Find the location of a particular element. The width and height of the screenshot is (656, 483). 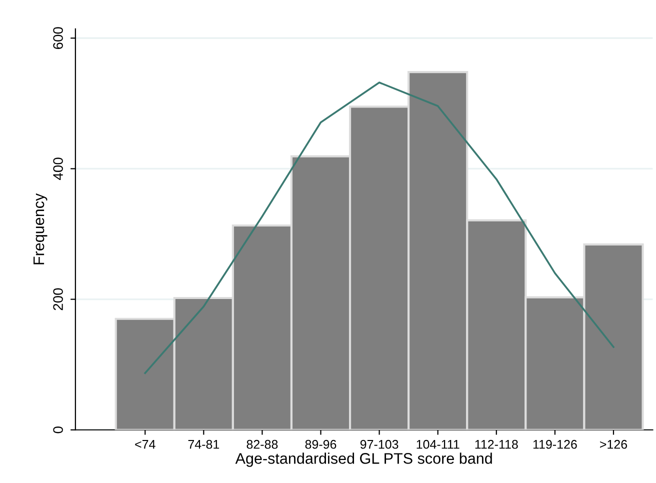

x-tick-label: 119-126 is located at coordinates (555, 444).